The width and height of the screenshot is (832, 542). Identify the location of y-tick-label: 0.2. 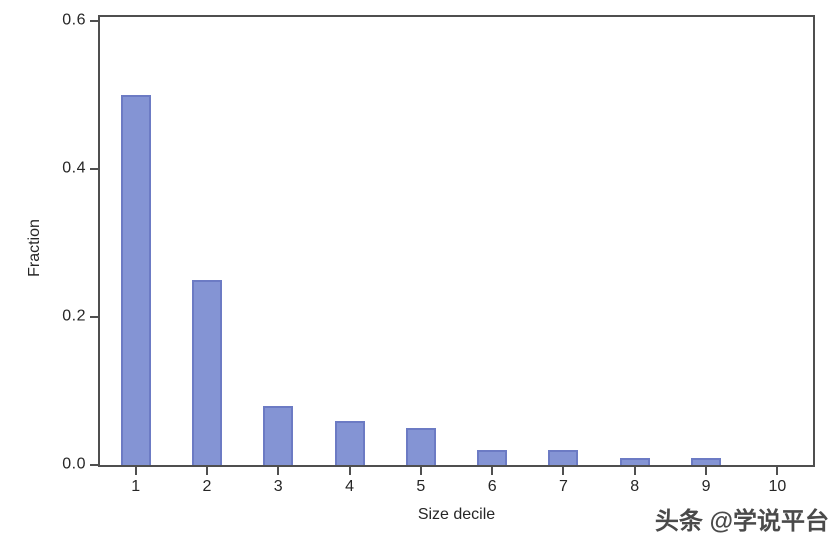
(74, 316).